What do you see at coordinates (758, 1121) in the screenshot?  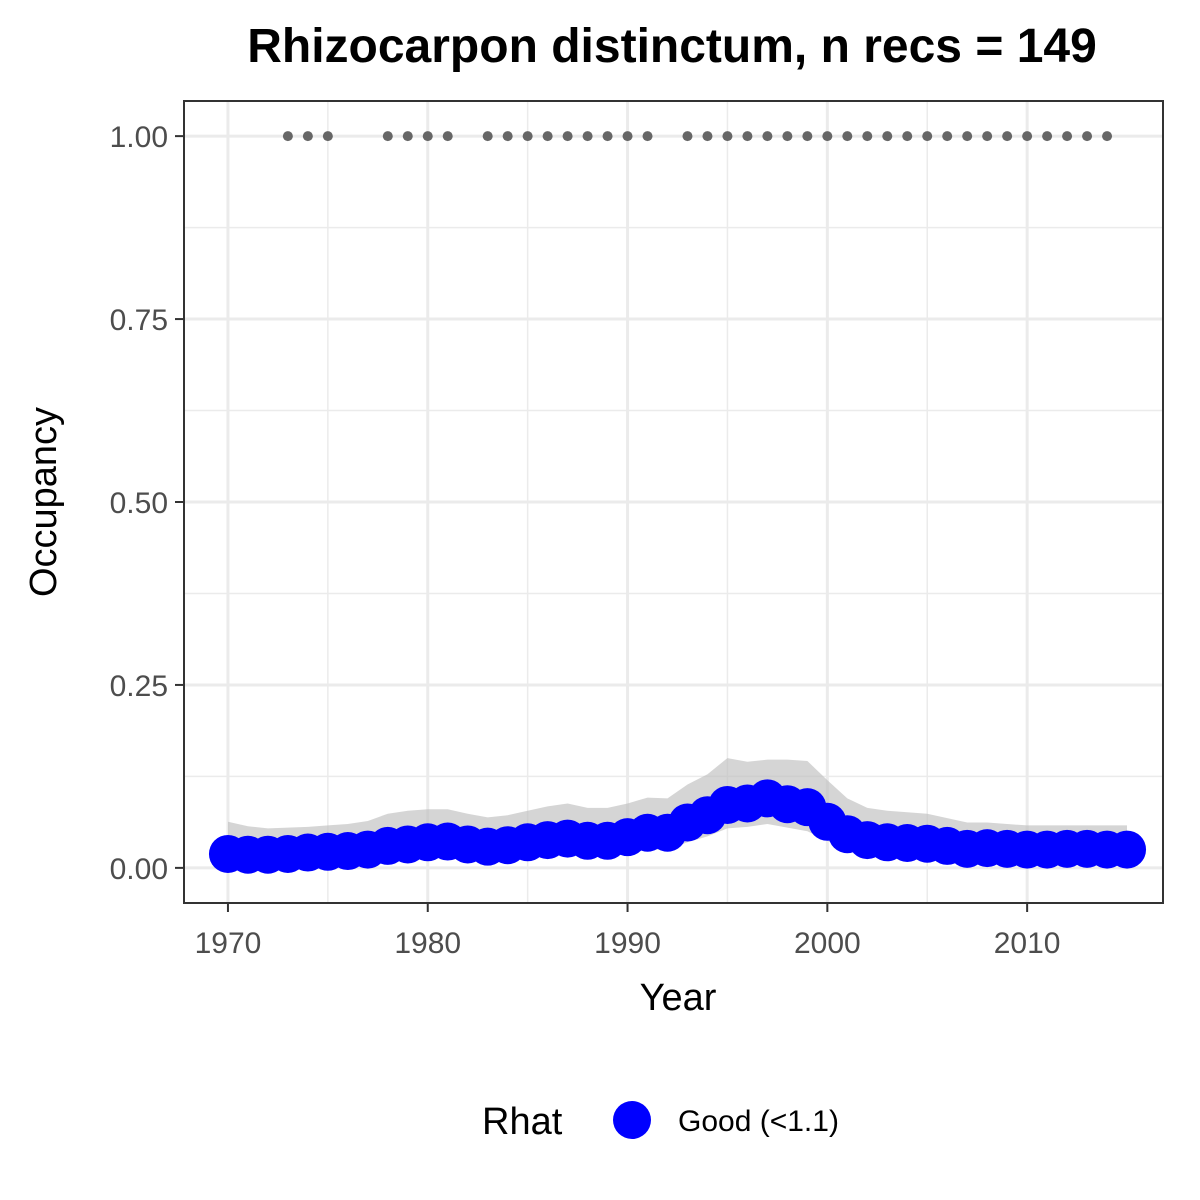 I see `legend-label-good: Good (<1.1)` at bounding box center [758, 1121].